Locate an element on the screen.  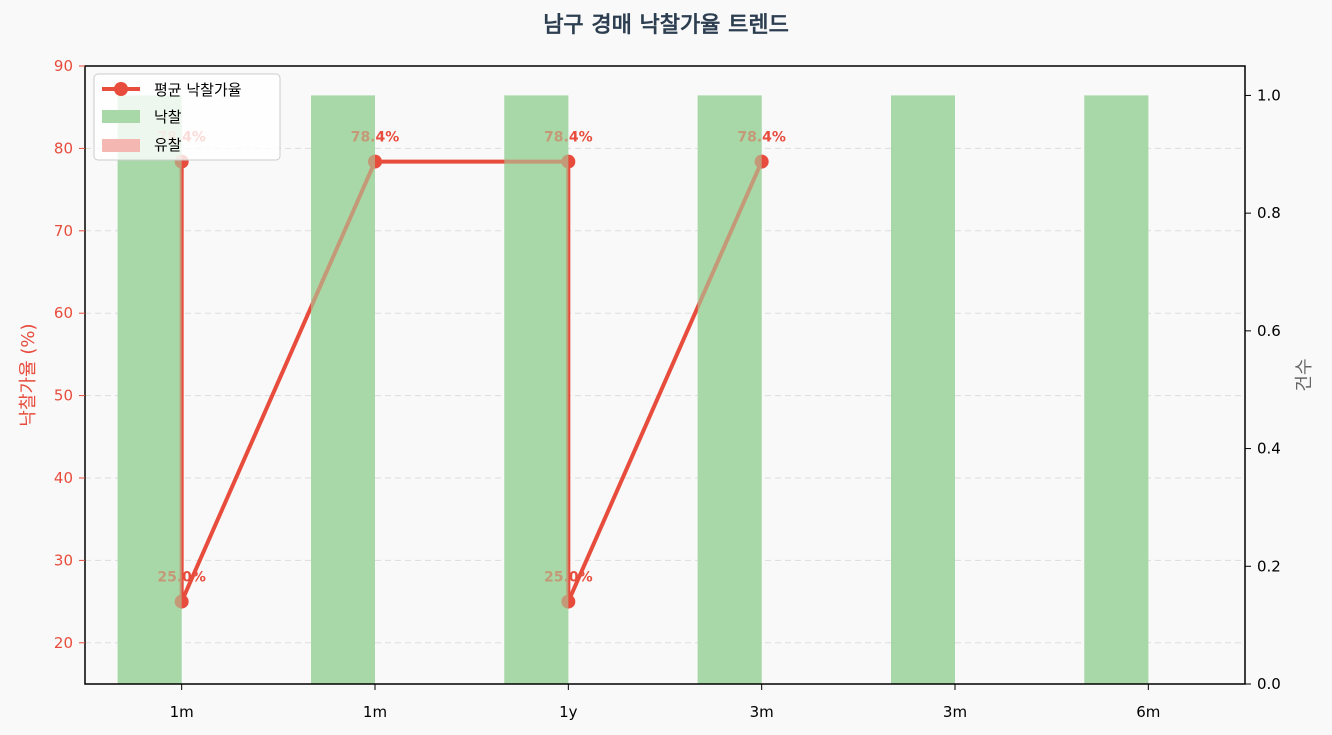
y-left-tick-label: 40 is located at coordinates (63, 478).